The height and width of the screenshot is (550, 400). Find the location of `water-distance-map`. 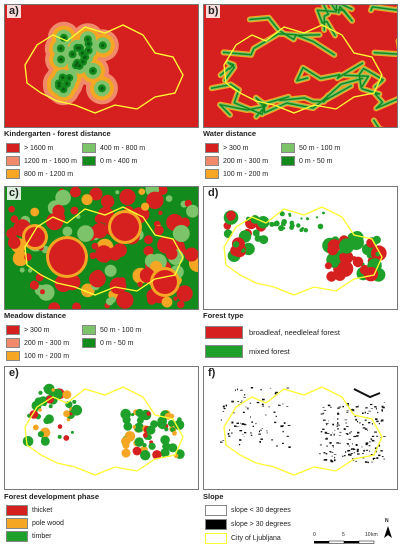

water-distance-map is located at coordinates (300, 66).